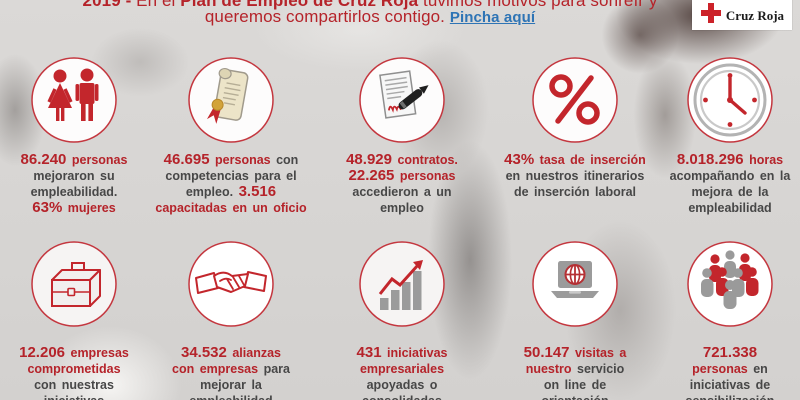 The height and width of the screenshot is (400, 800). What do you see at coordinates (371, 175) in the screenshot?
I see `text-segment: 22.265` at bounding box center [371, 175].